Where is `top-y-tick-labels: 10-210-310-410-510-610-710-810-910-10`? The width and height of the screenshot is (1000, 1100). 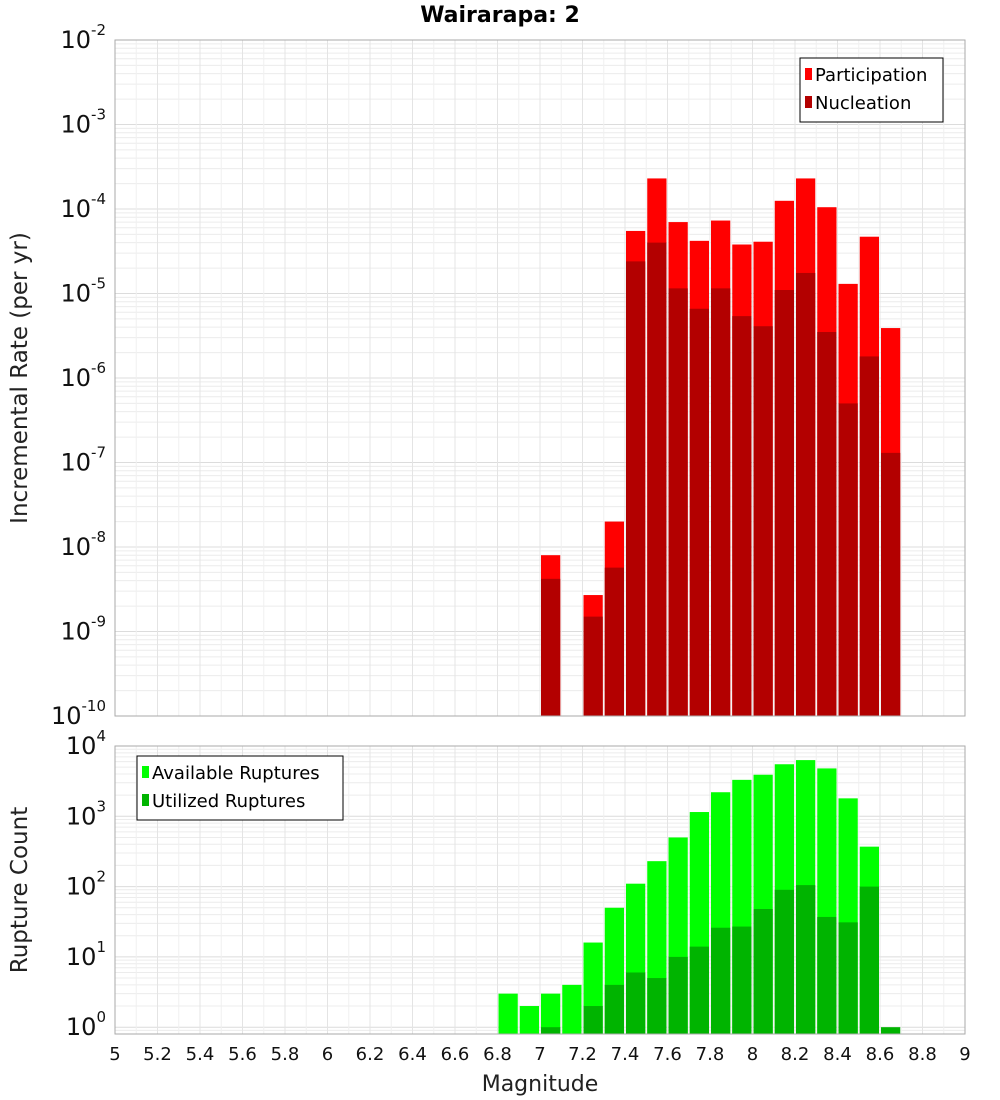 top-y-tick-labels: 10-210-310-410-510-610-710-810-910-10 is located at coordinates (78, 375).